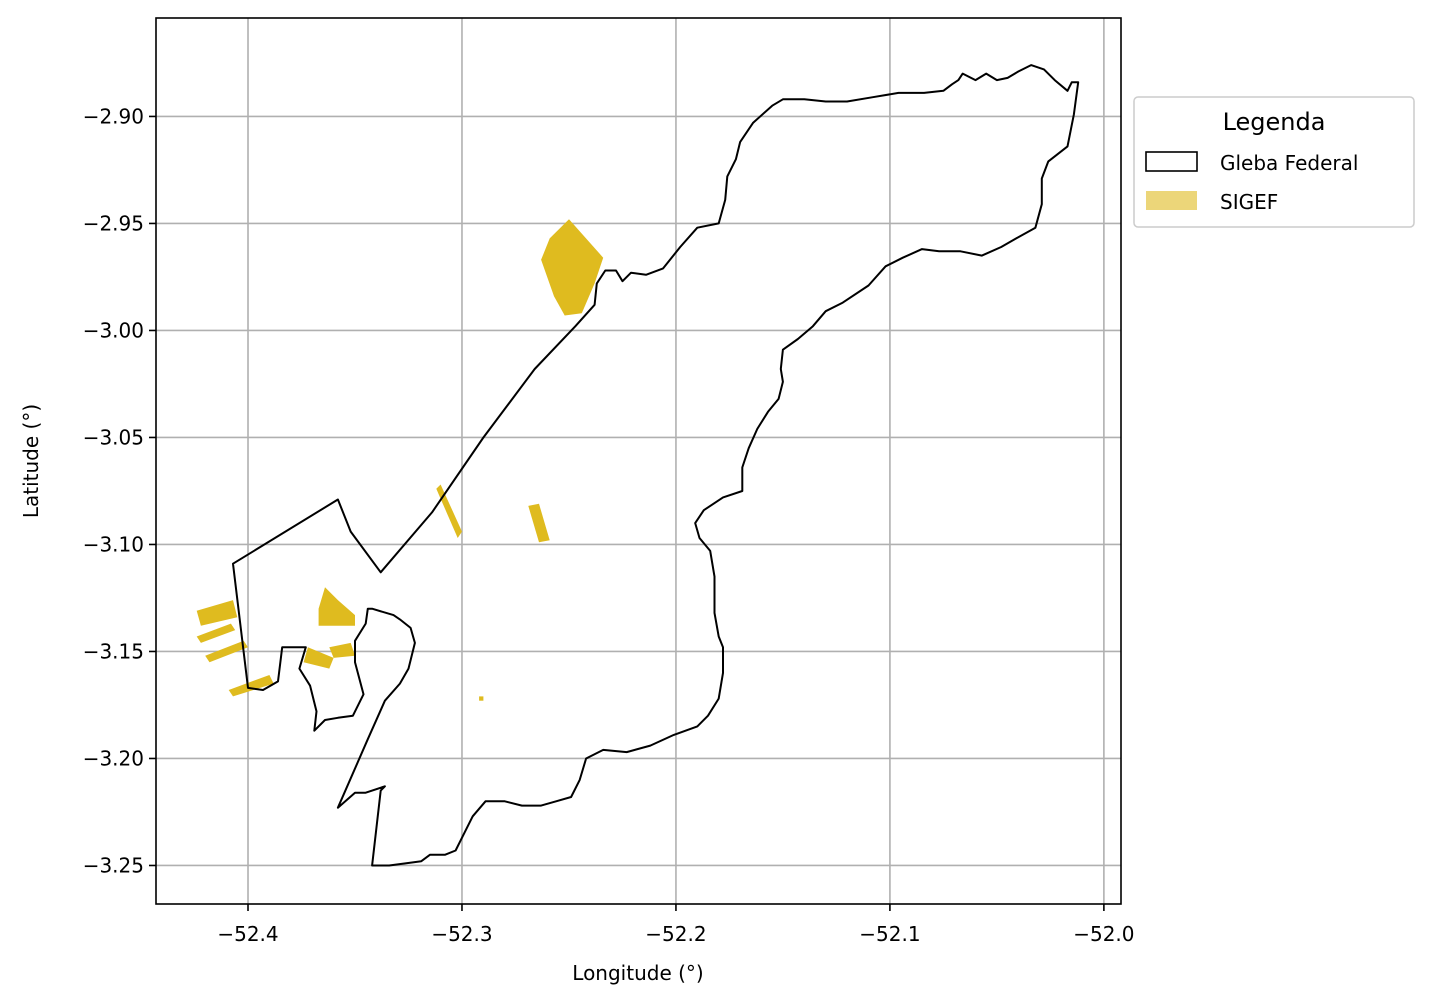  What do you see at coordinates (113, 651) in the screenshot?
I see `y-tick-label: −3.15` at bounding box center [113, 651].